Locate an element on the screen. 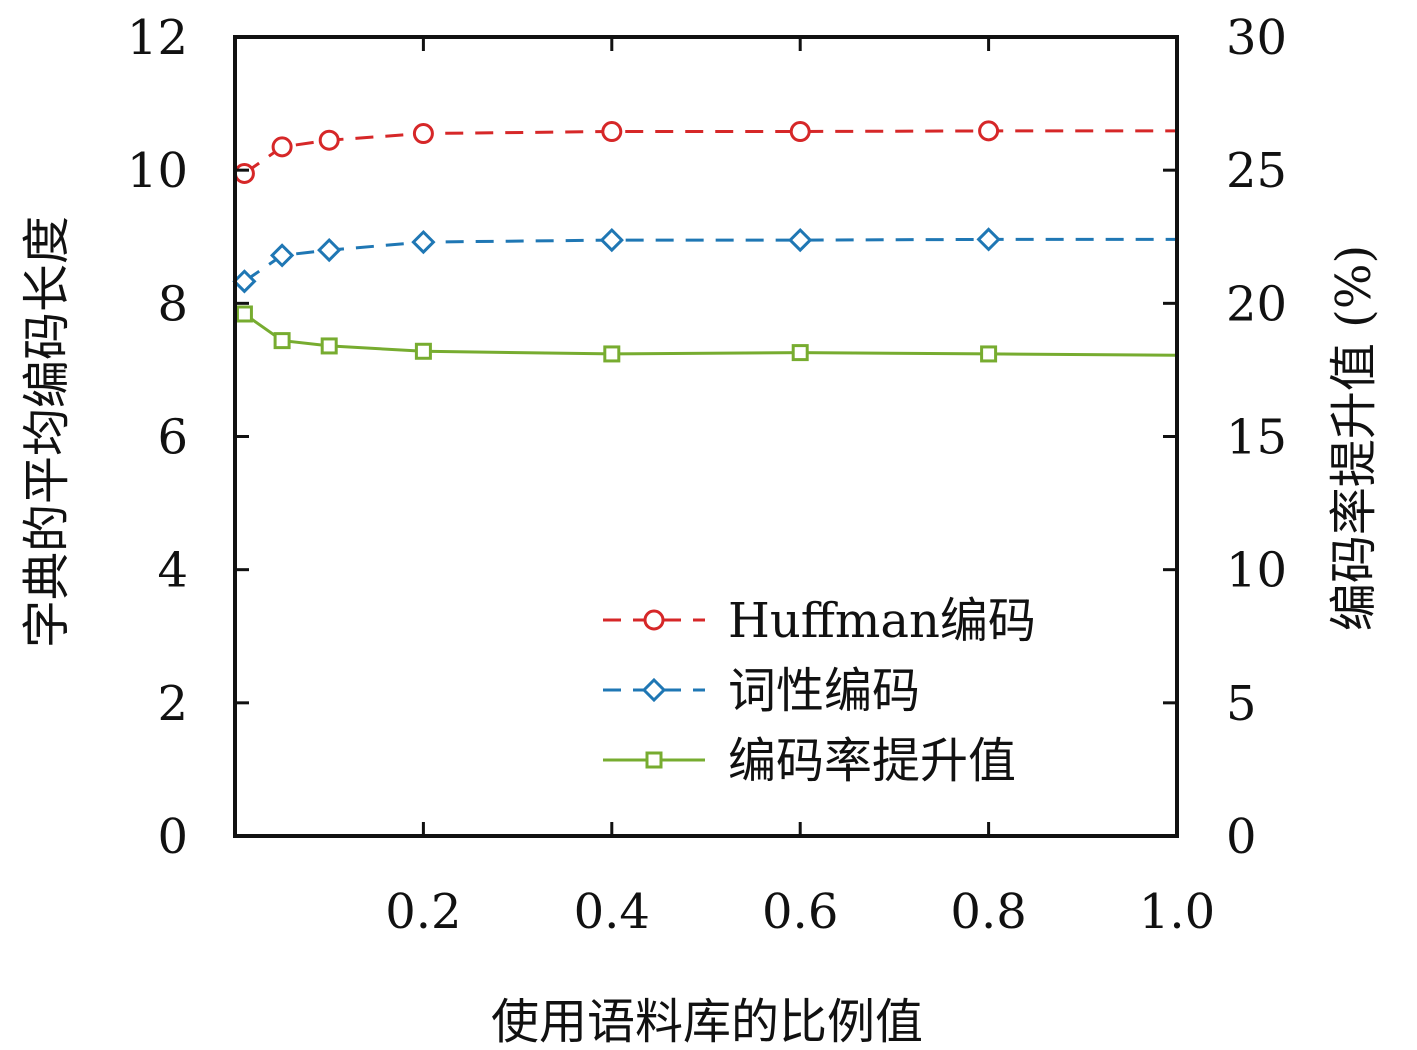  y-right-tick-label: 15 is located at coordinates (1256, 438).